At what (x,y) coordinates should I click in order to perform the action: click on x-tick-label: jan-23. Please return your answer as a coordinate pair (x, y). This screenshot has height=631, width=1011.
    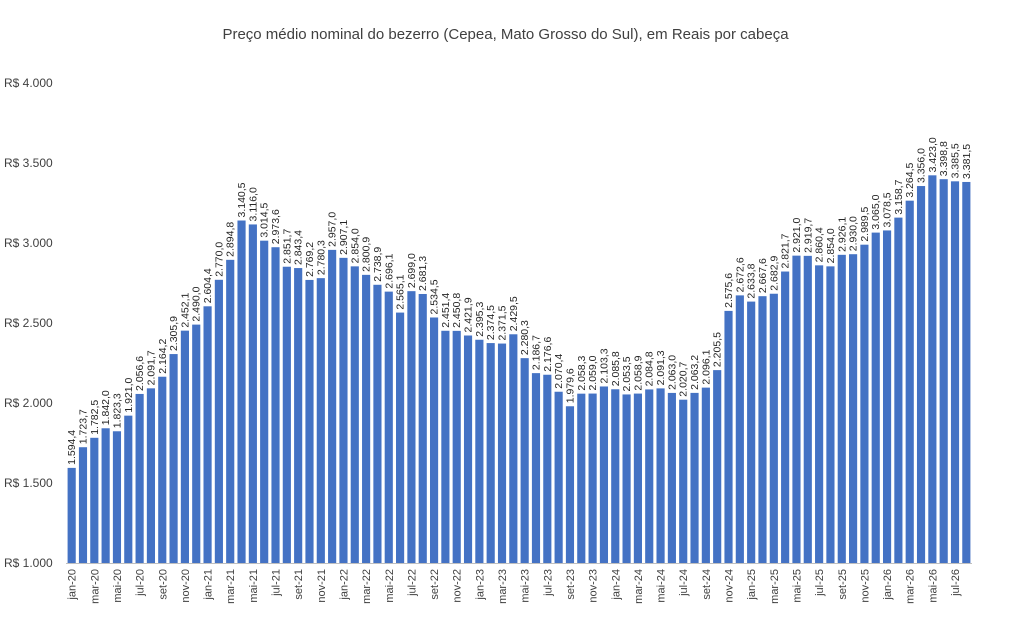
    Looking at the image, I should click on (480, 585).